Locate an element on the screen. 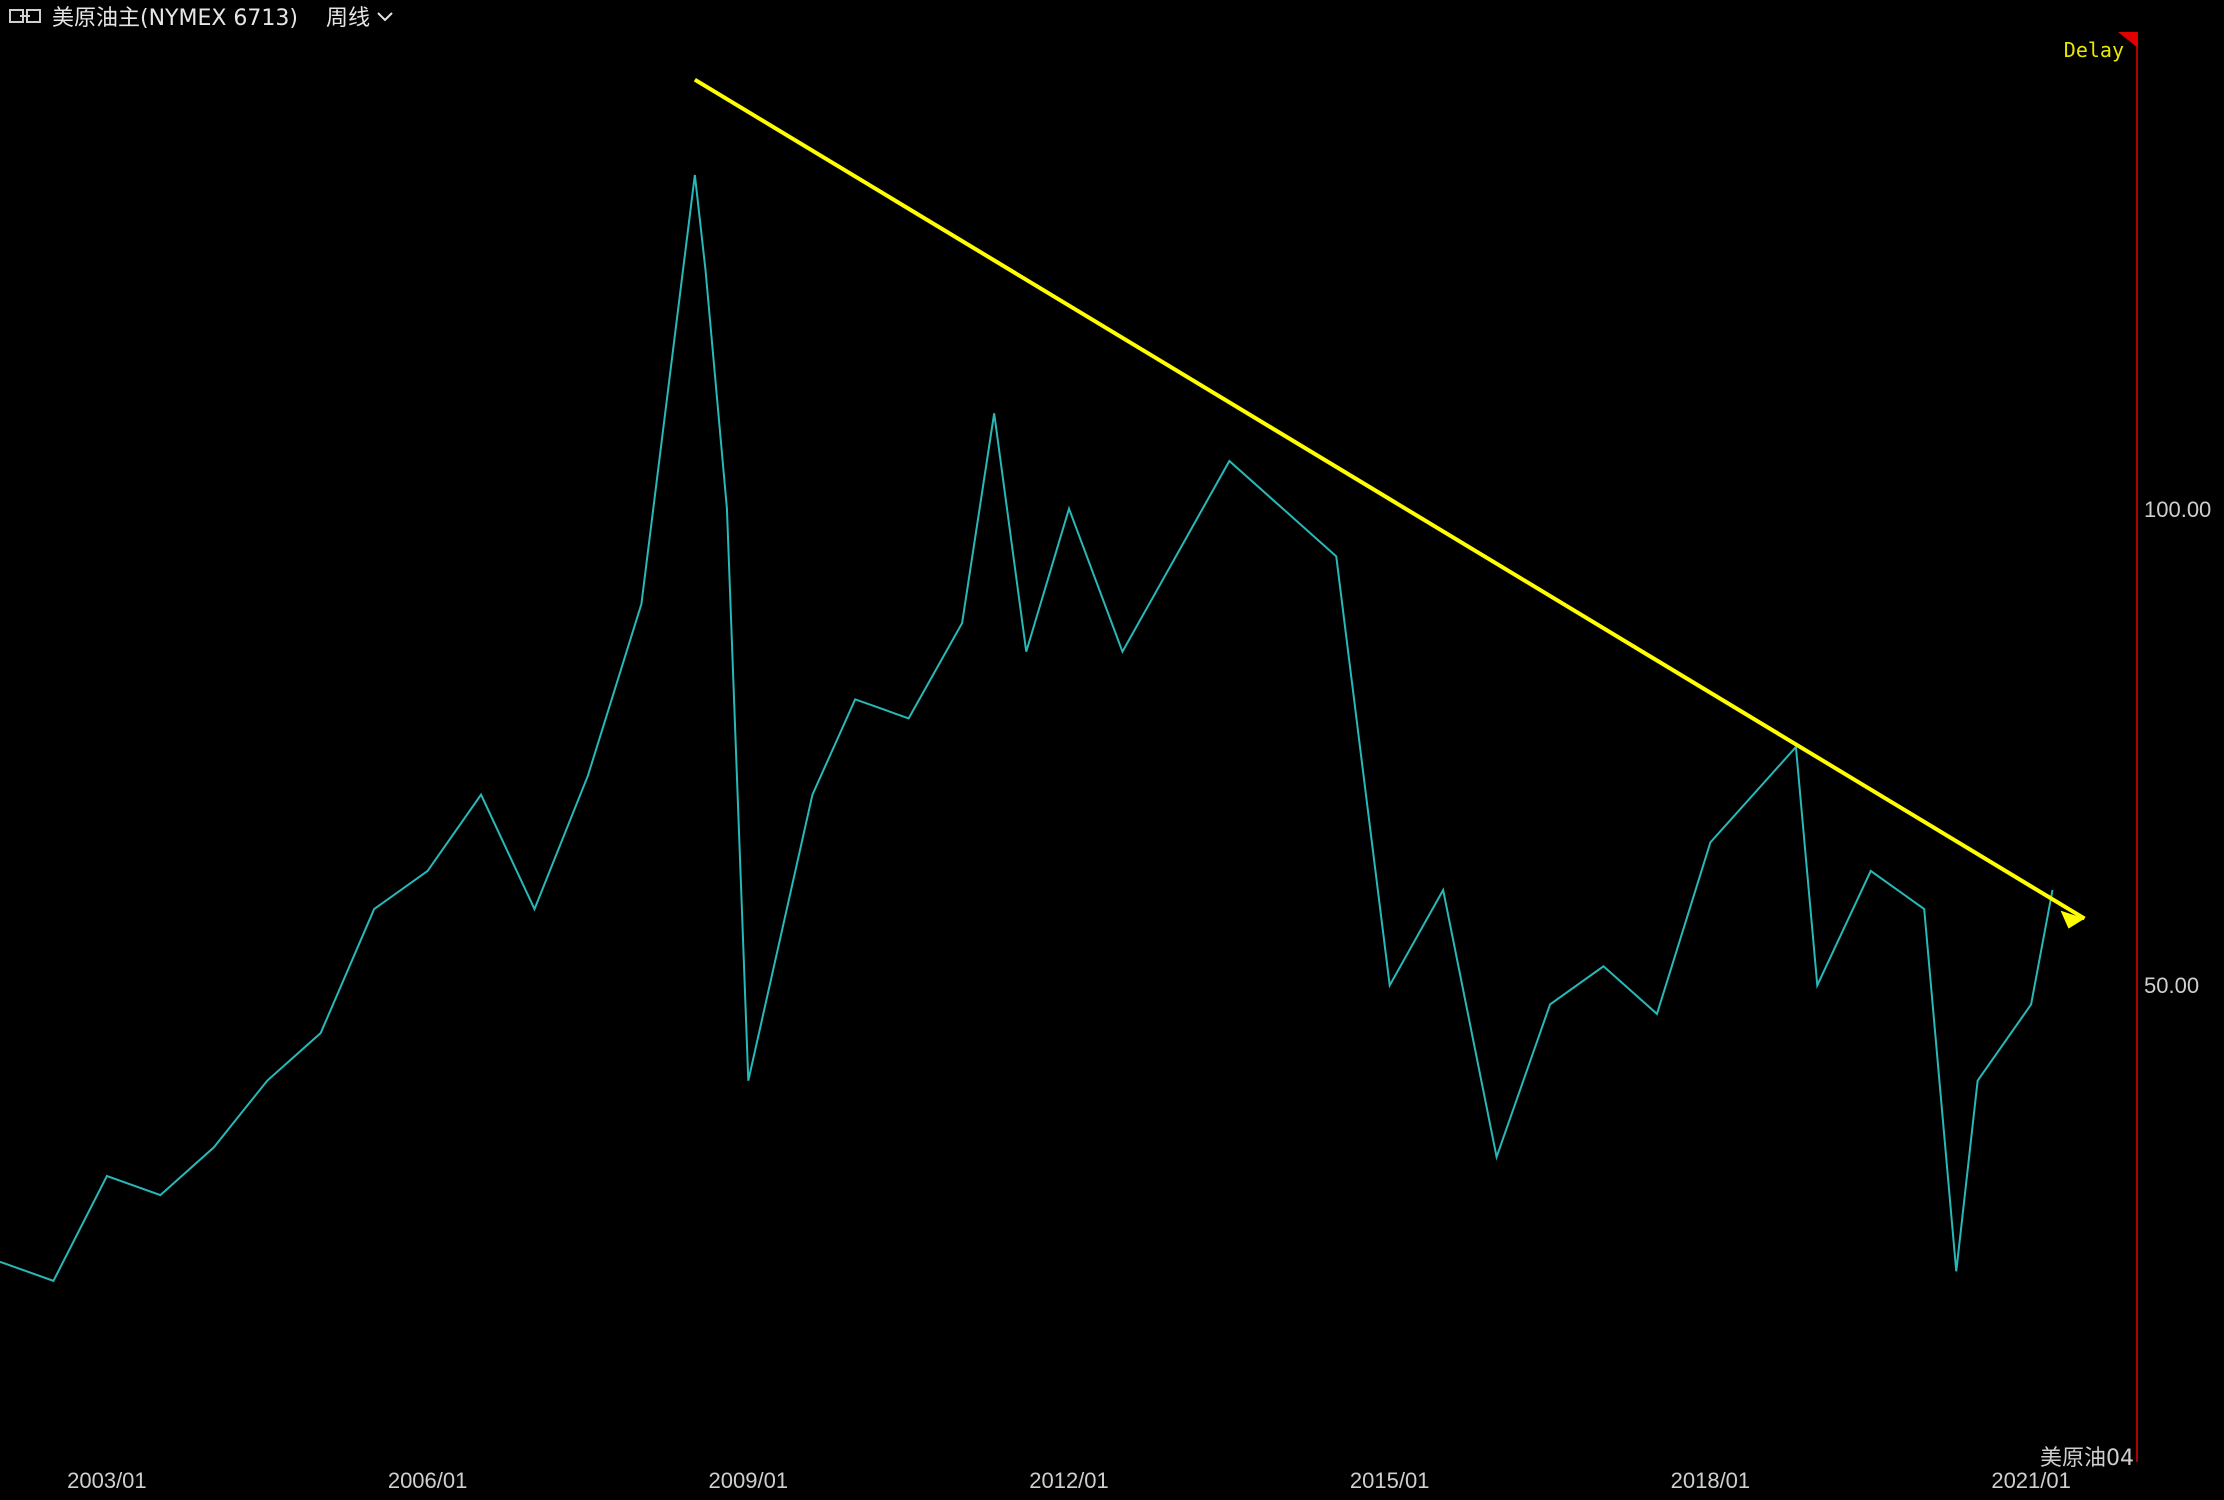 Image resolution: width=2224 pixels, height=1500 pixels. title-bar: 美原油主(NYMEX 6713) 周线 is located at coordinates (1112, 16).